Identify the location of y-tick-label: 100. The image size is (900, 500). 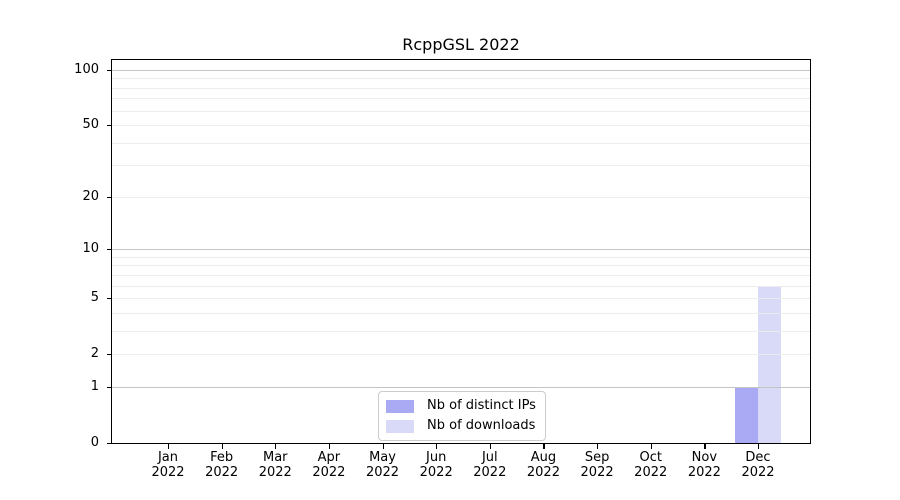
(86, 69).